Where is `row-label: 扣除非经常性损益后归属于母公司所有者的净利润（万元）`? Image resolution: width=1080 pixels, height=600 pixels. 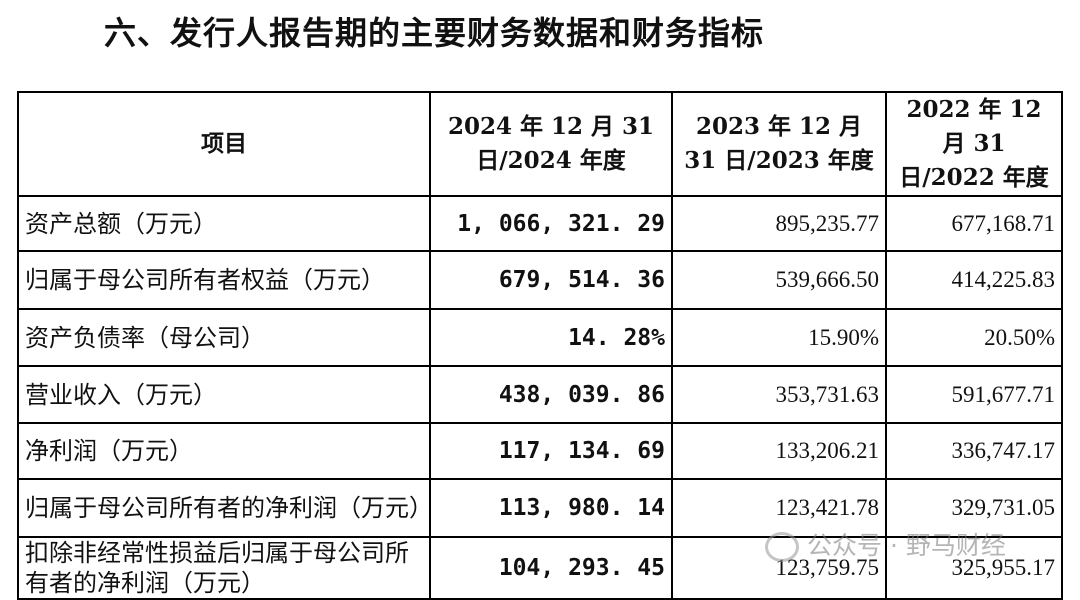 row-label: 扣除非经常性损益后归属于母公司所有者的净利润（万元） is located at coordinates (224, 568).